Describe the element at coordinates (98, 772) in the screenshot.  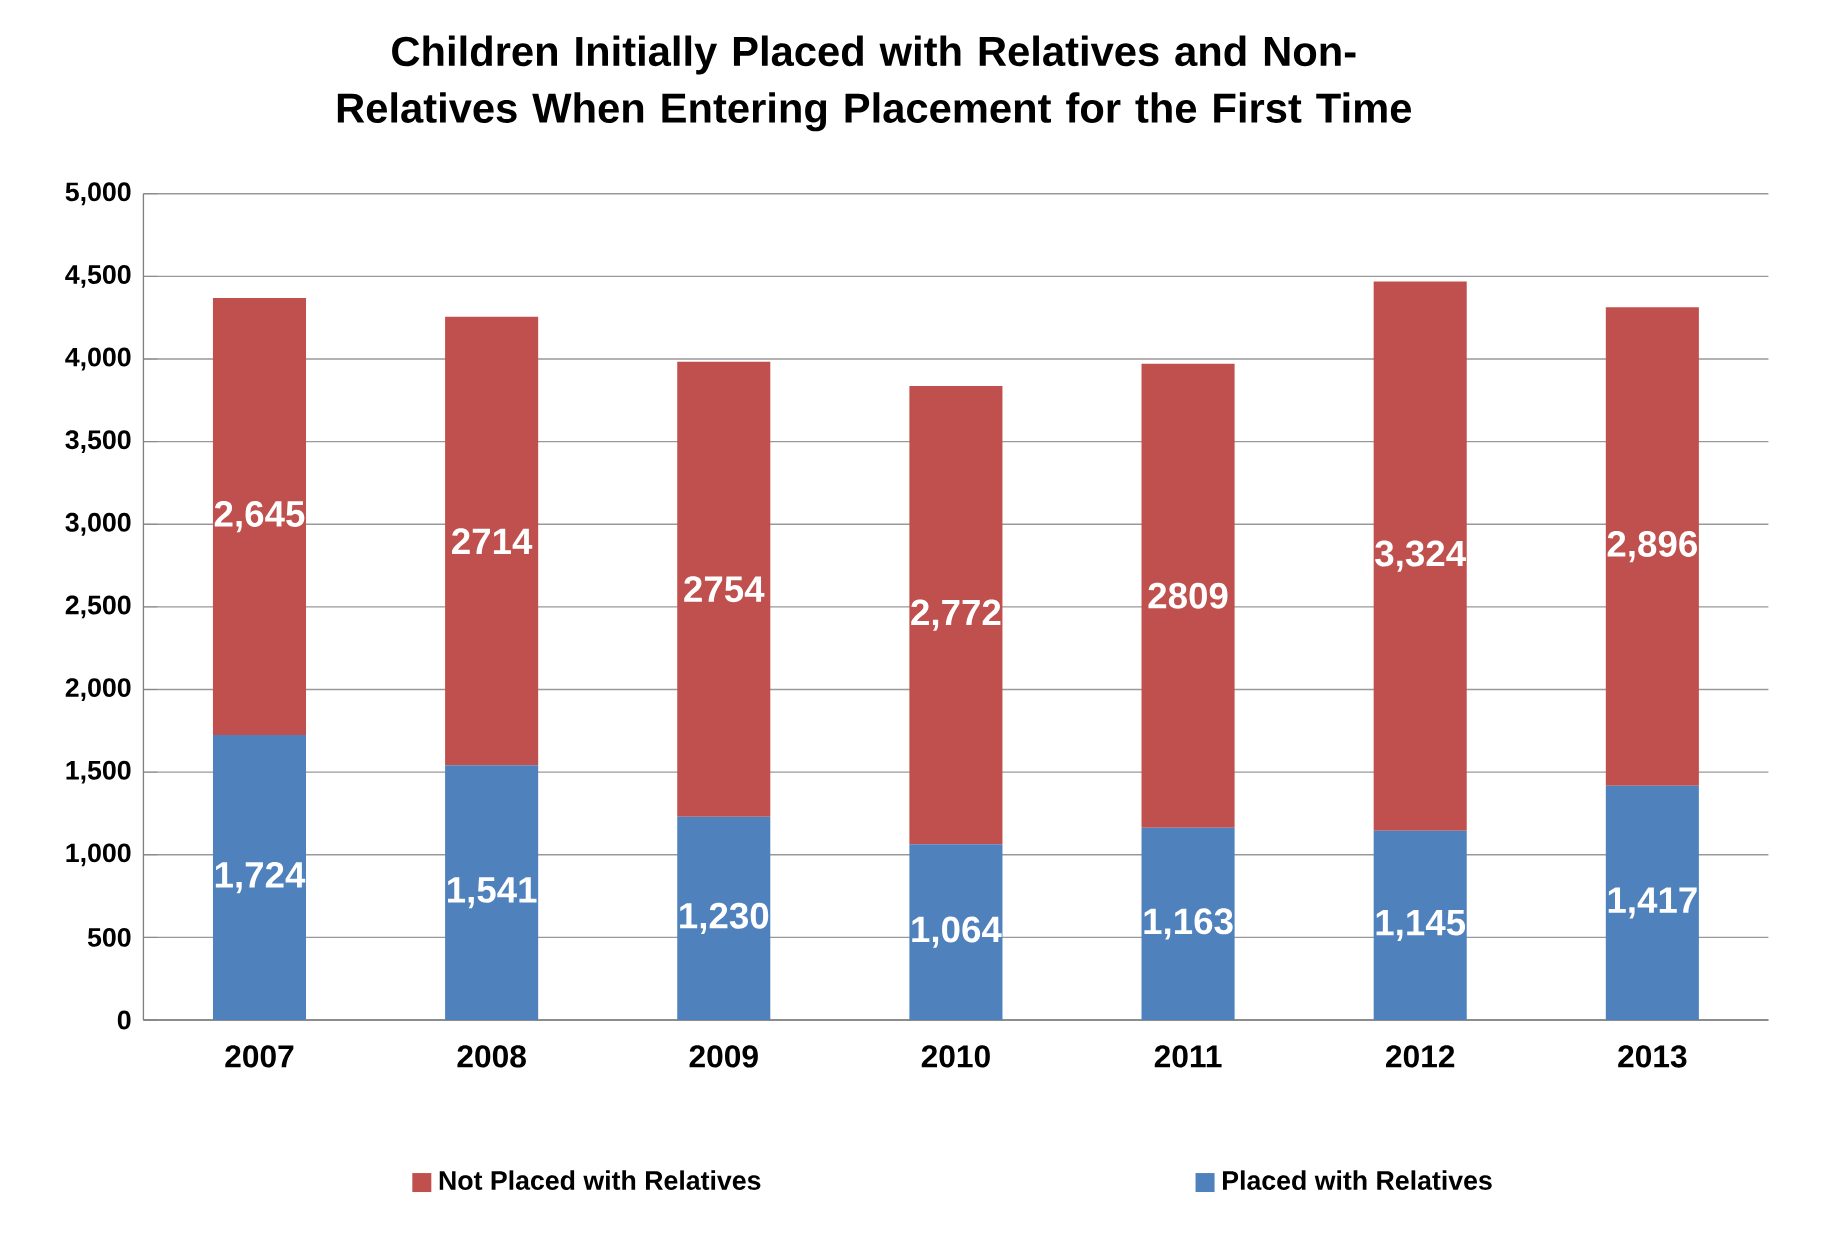
I see `y-tick-label: 1,500` at that location.